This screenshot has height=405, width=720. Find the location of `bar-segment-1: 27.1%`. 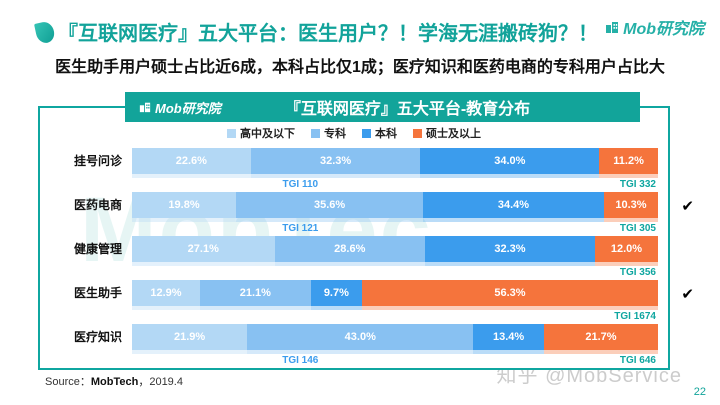

bar-segment-1: 27.1% is located at coordinates (203, 249).